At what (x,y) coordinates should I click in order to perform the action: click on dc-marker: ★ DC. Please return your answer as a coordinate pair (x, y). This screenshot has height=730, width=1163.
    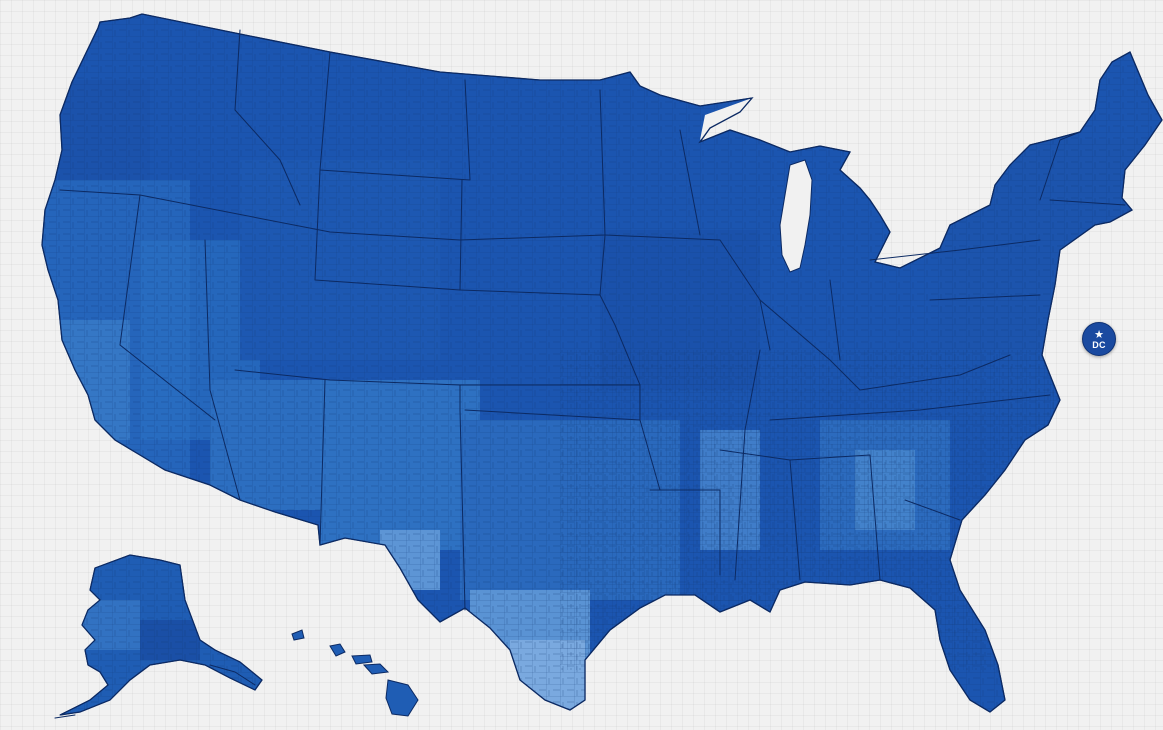
    Looking at the image, I should click on (1099, 339).